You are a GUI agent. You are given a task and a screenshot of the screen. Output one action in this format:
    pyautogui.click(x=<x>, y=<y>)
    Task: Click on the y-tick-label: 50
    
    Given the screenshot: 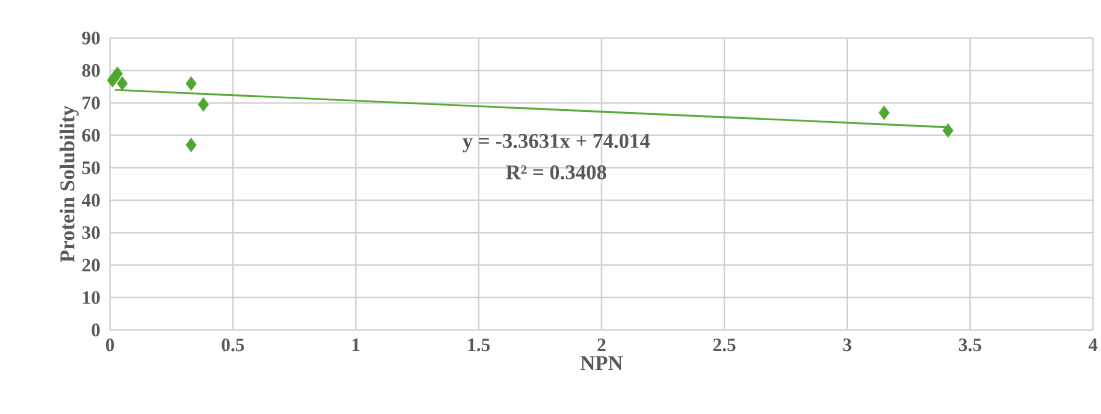 What is the action you would take?
    pyautogui.click(x=91, y=168)
    